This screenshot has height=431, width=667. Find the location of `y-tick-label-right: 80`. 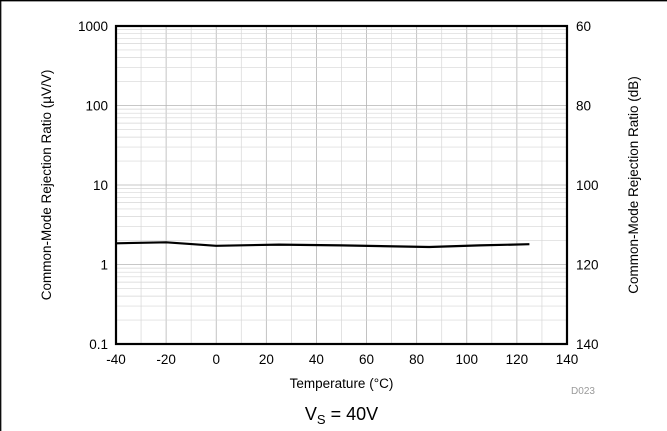

y-tick-label-right: 80 is located at coordinates (583, 106).